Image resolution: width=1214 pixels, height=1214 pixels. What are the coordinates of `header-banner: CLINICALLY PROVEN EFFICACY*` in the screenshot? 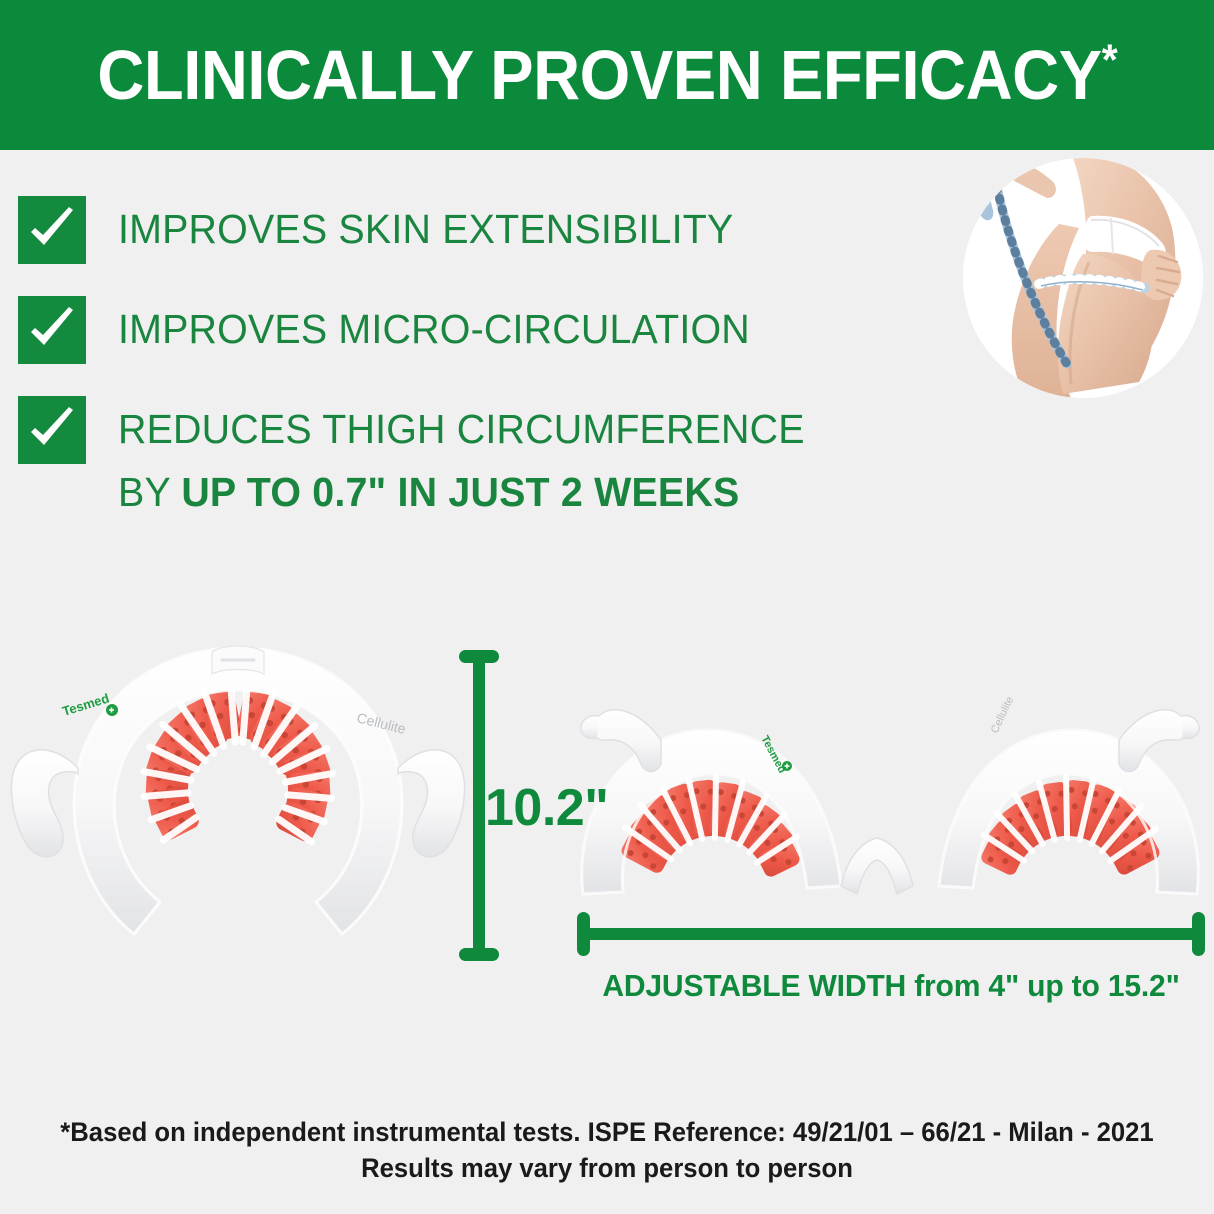 It's located at (607, 75).